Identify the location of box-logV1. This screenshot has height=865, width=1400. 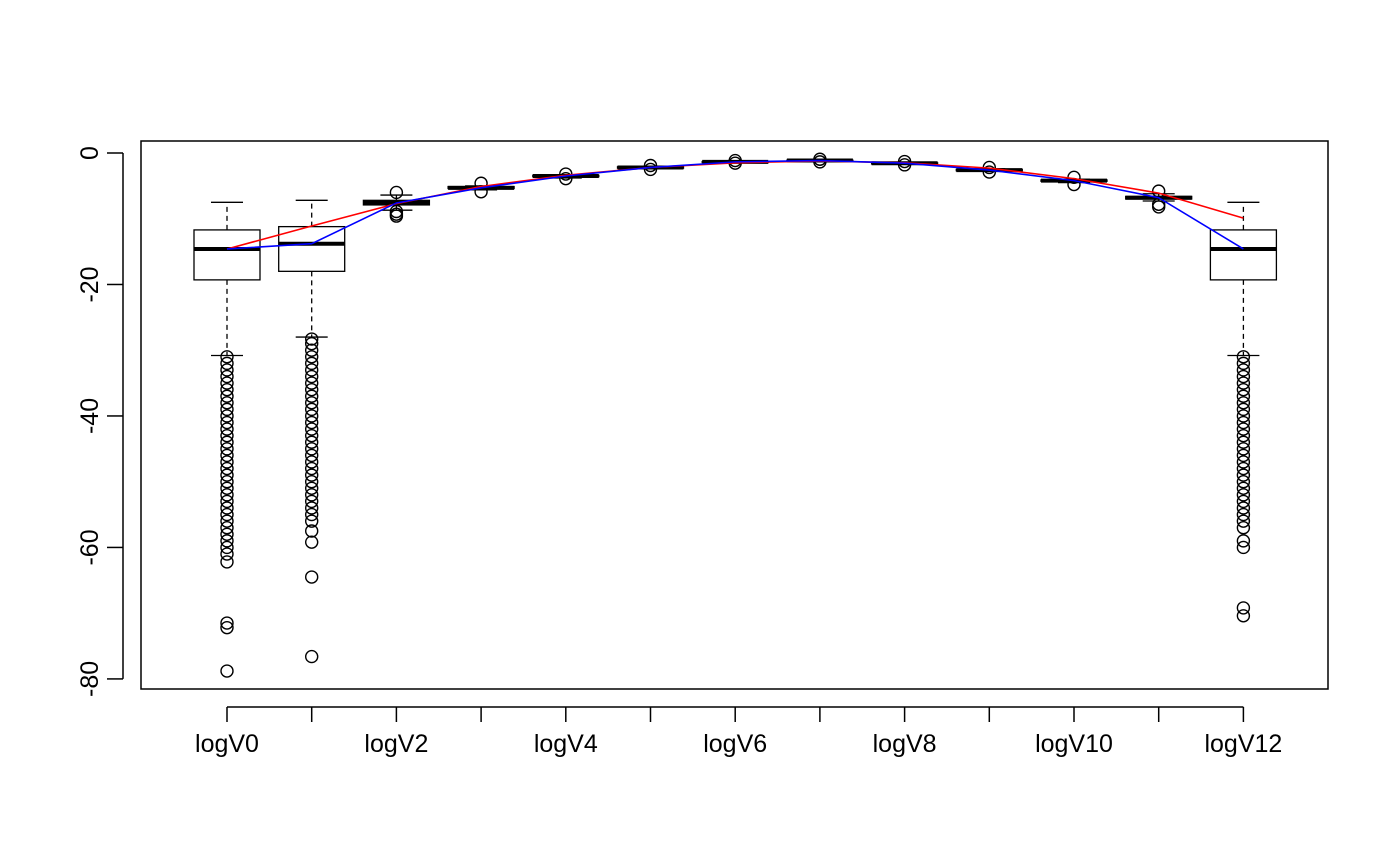
(312, 431).